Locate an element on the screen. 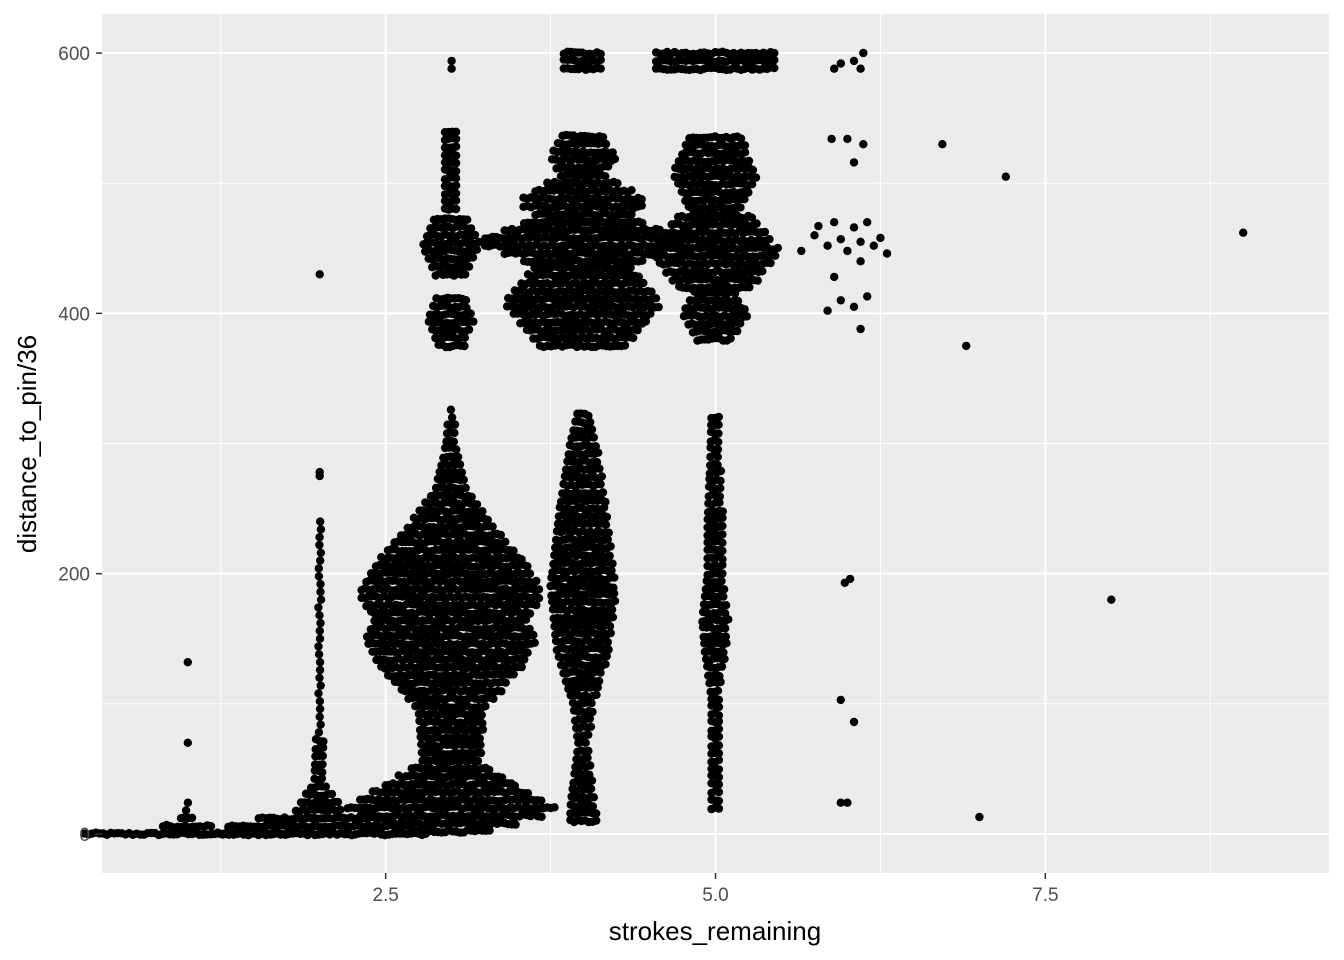 This screenshot has width=1344, height=960. x-tick-label: 5.0 is located at coordinates (715, 895).